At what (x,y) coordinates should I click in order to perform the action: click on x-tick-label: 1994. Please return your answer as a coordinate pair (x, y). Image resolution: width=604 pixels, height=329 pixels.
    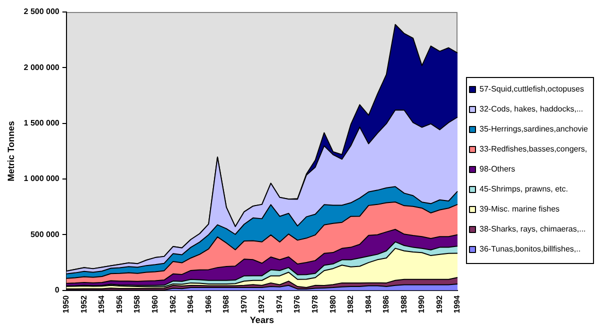
    Looking at the image, I should click on (457, 304).